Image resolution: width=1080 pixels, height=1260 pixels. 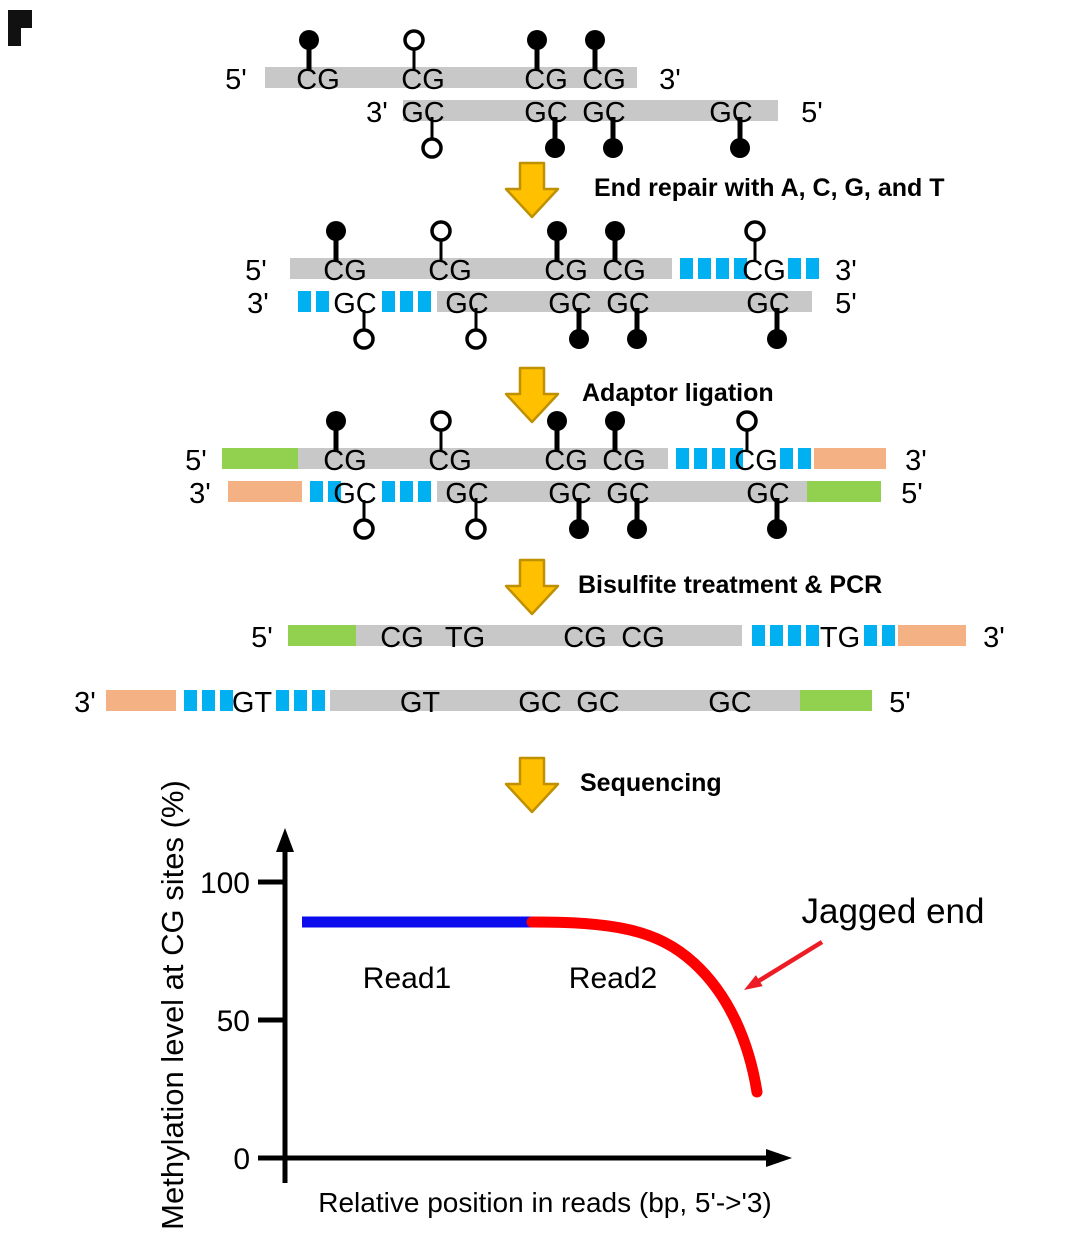 I want to click on adaptor-ligated-panel: 5' 3' CG CG CG CG CG 3', so click(x=556, y=475).